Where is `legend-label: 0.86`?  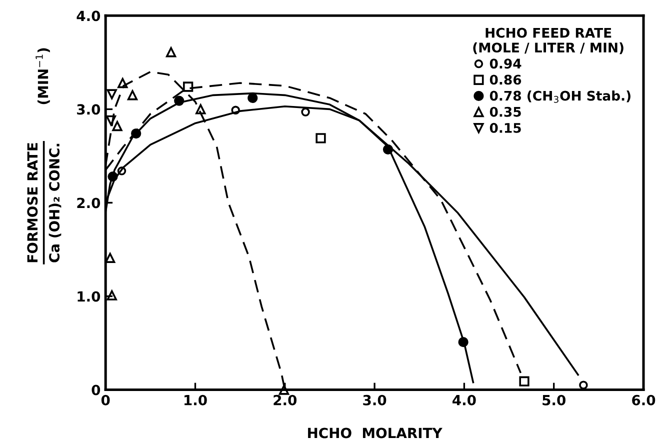 legend-label: 0.86 is located at coordinates (506, 79).